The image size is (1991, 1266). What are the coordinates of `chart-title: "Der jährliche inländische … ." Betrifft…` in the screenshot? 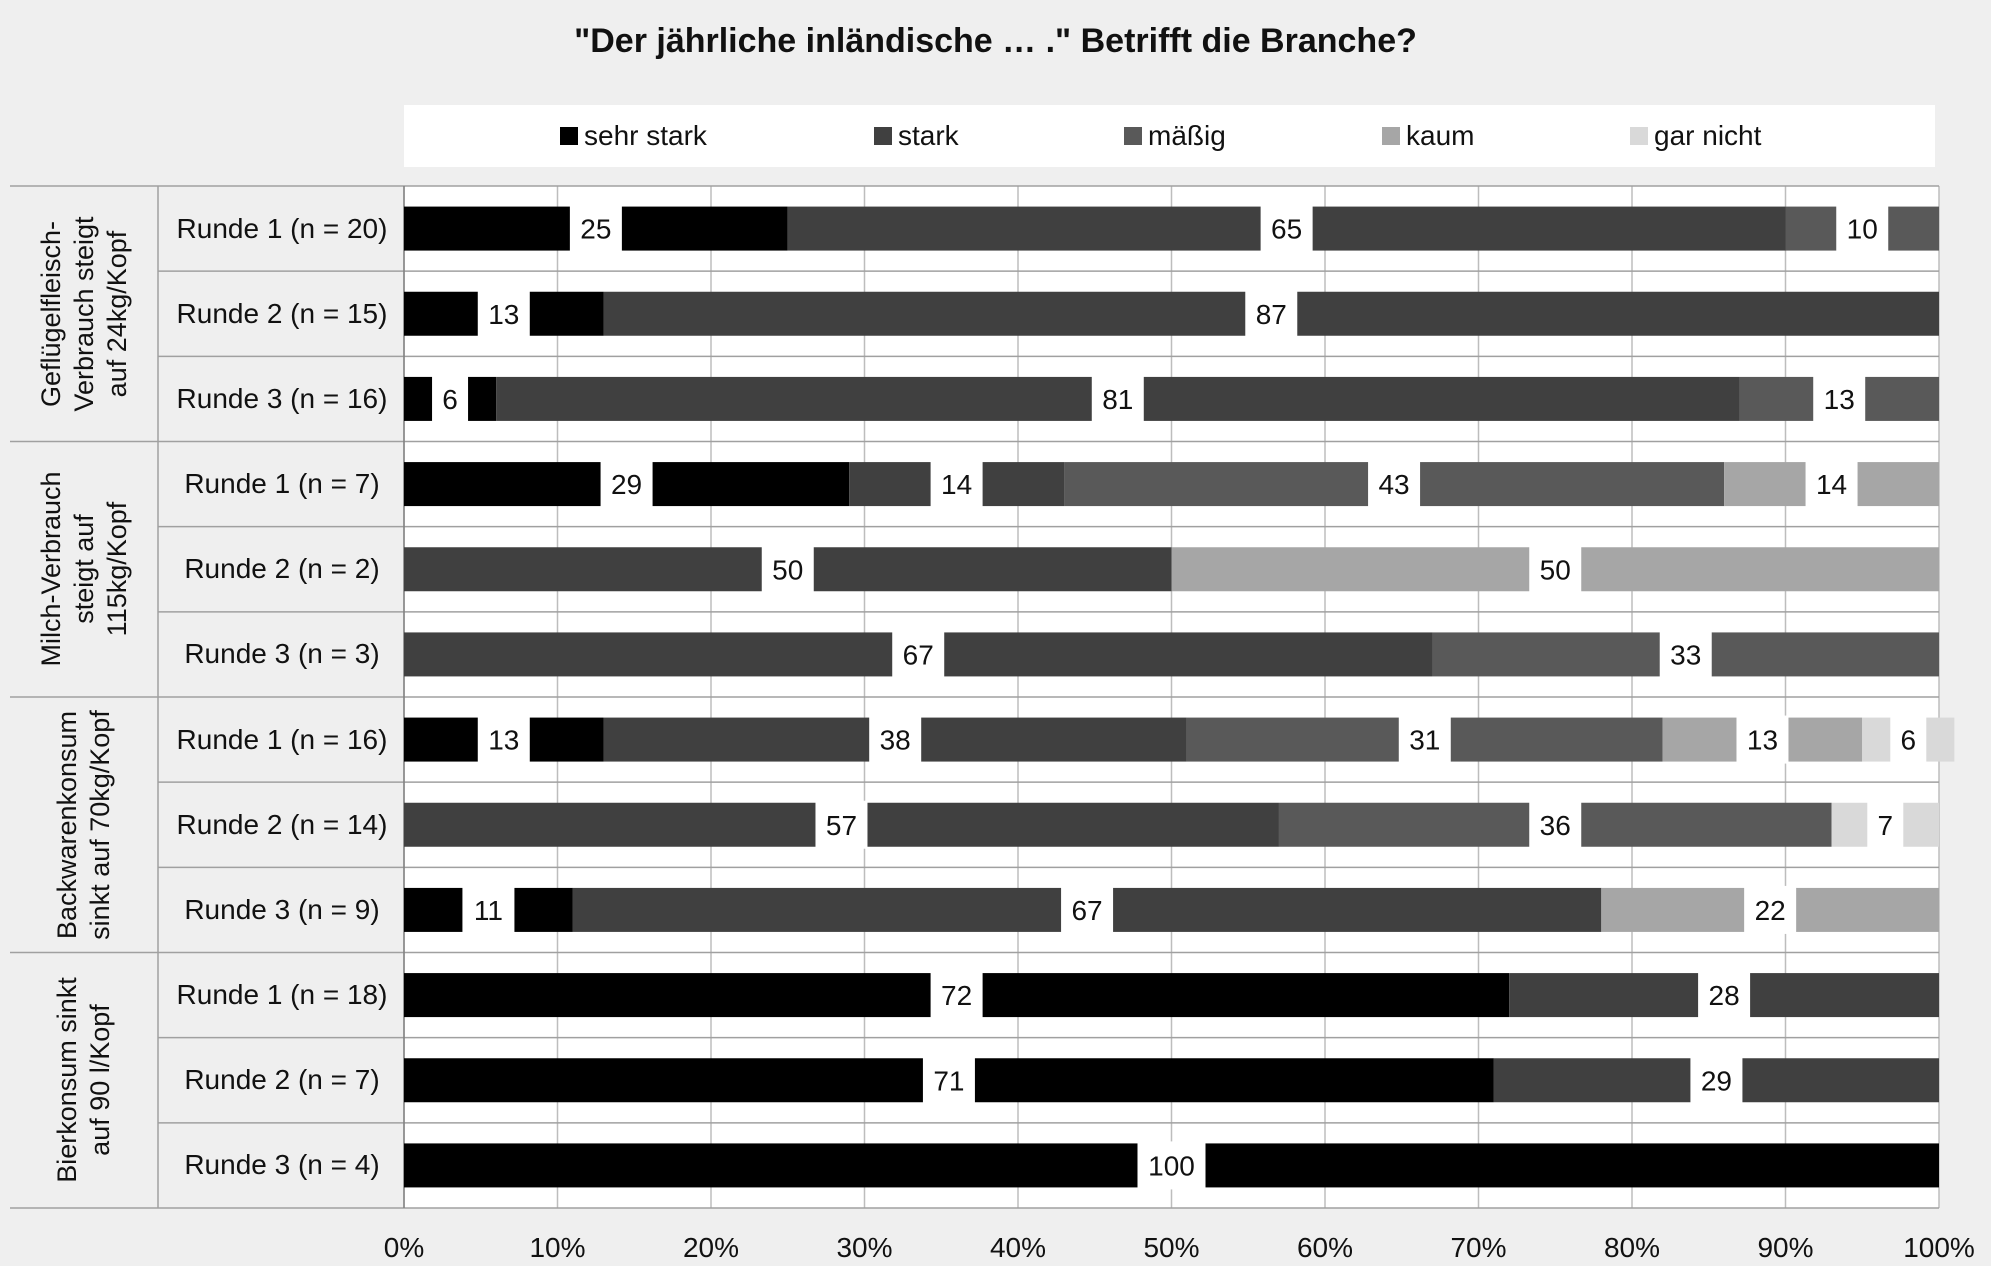 It's located at (995, 41).